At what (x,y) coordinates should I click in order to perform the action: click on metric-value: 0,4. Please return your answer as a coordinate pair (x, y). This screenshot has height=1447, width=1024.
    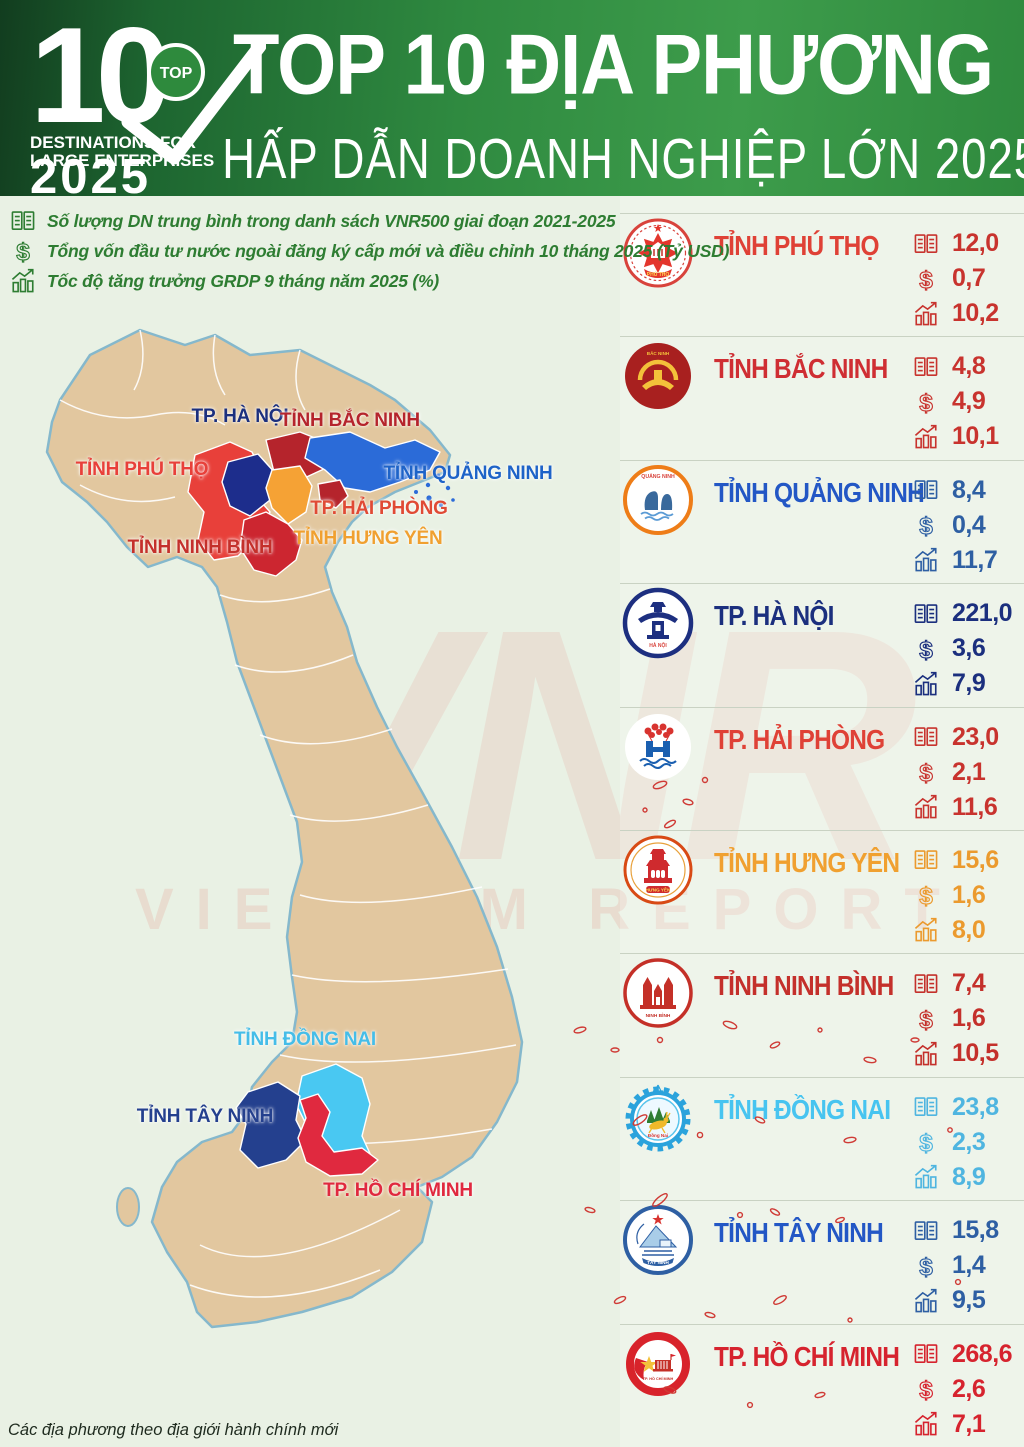
    Looking at the image, I should click on (969, 524).